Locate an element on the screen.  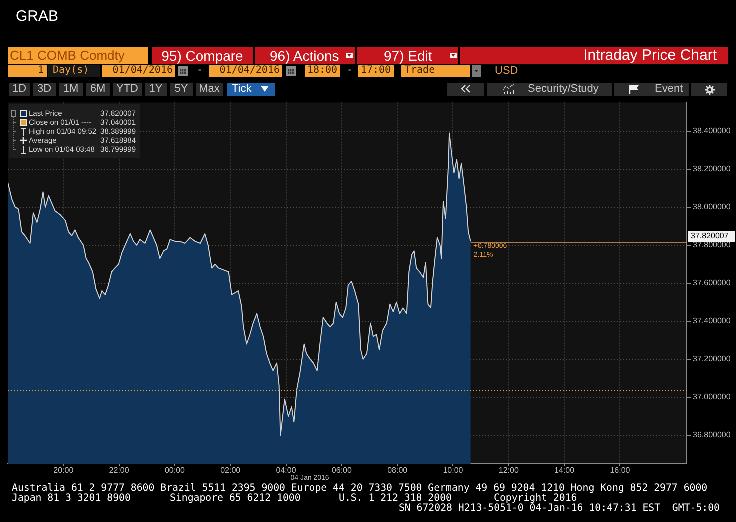
y-tick-label: 38.200000 is located at coordinates (712, 169).